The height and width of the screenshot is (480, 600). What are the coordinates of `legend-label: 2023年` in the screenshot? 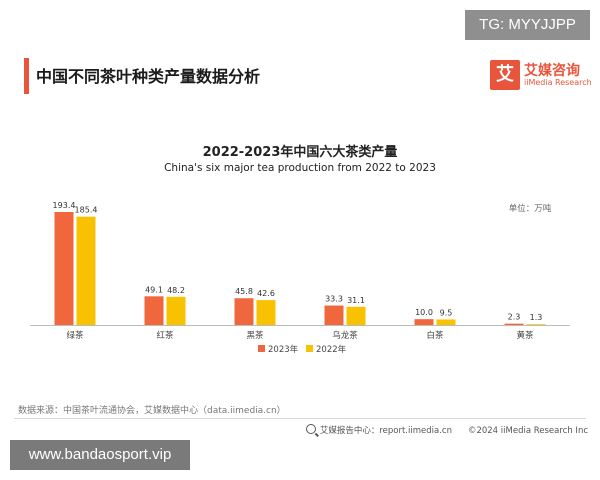 It's located at (283, 349).